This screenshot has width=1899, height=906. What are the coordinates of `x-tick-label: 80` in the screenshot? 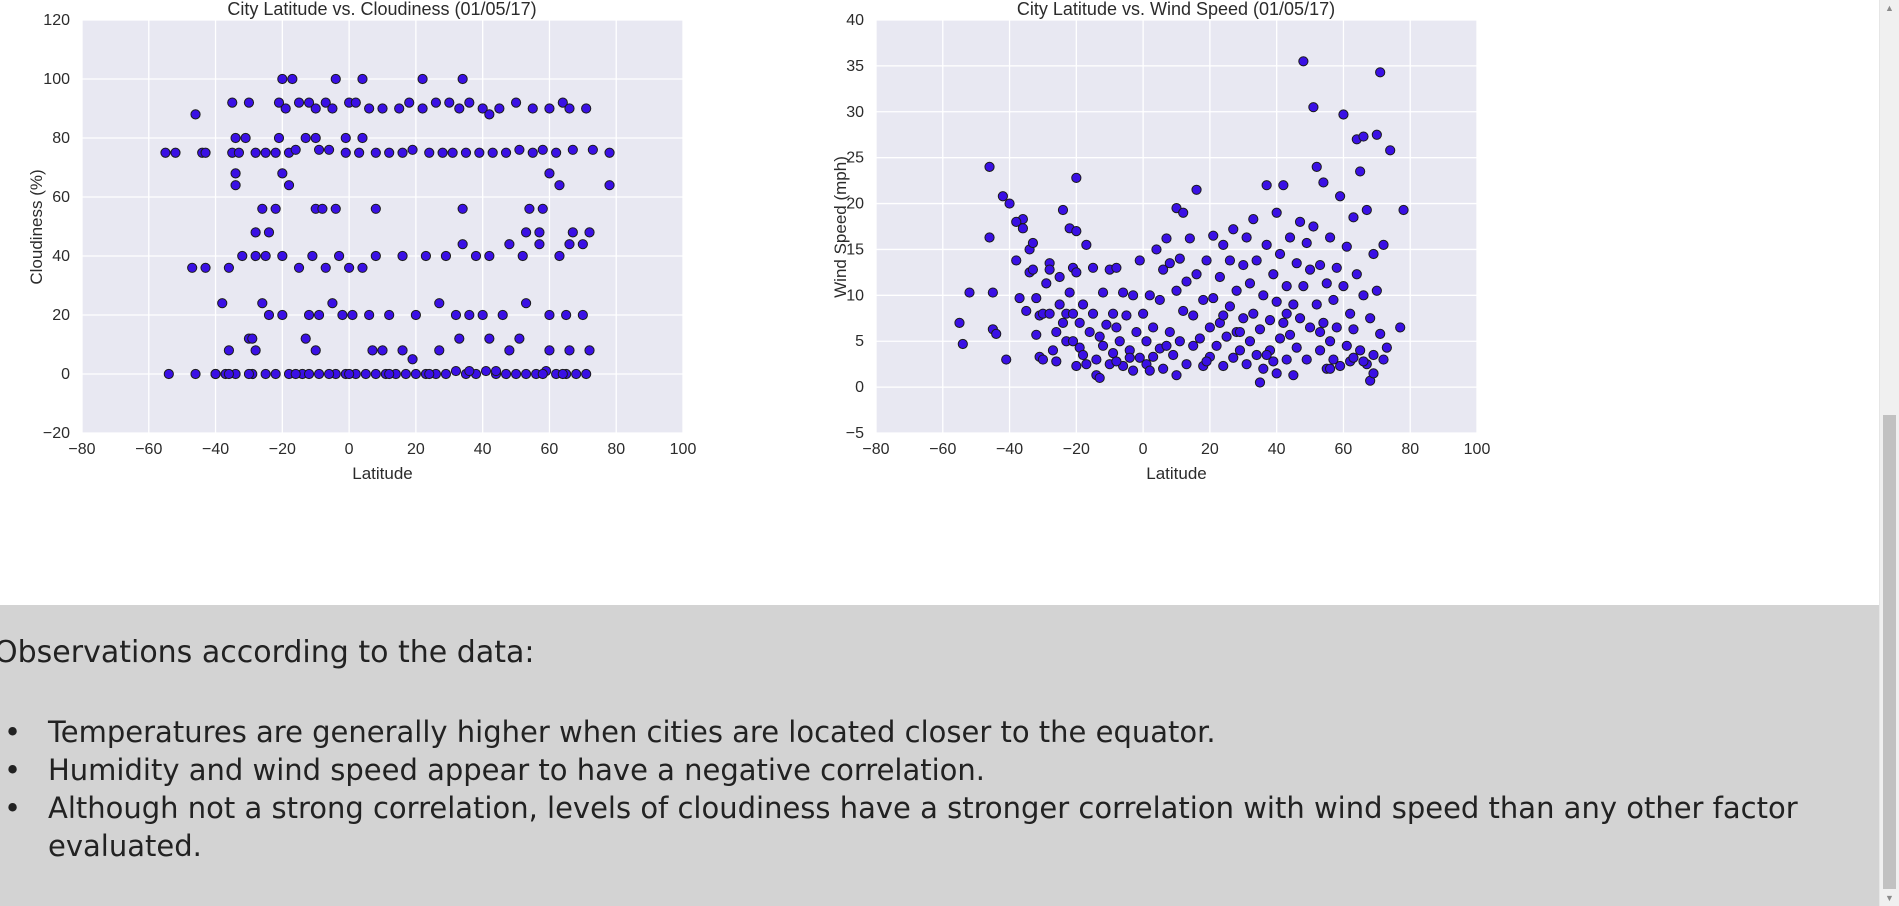 It's located at (1410, 449).